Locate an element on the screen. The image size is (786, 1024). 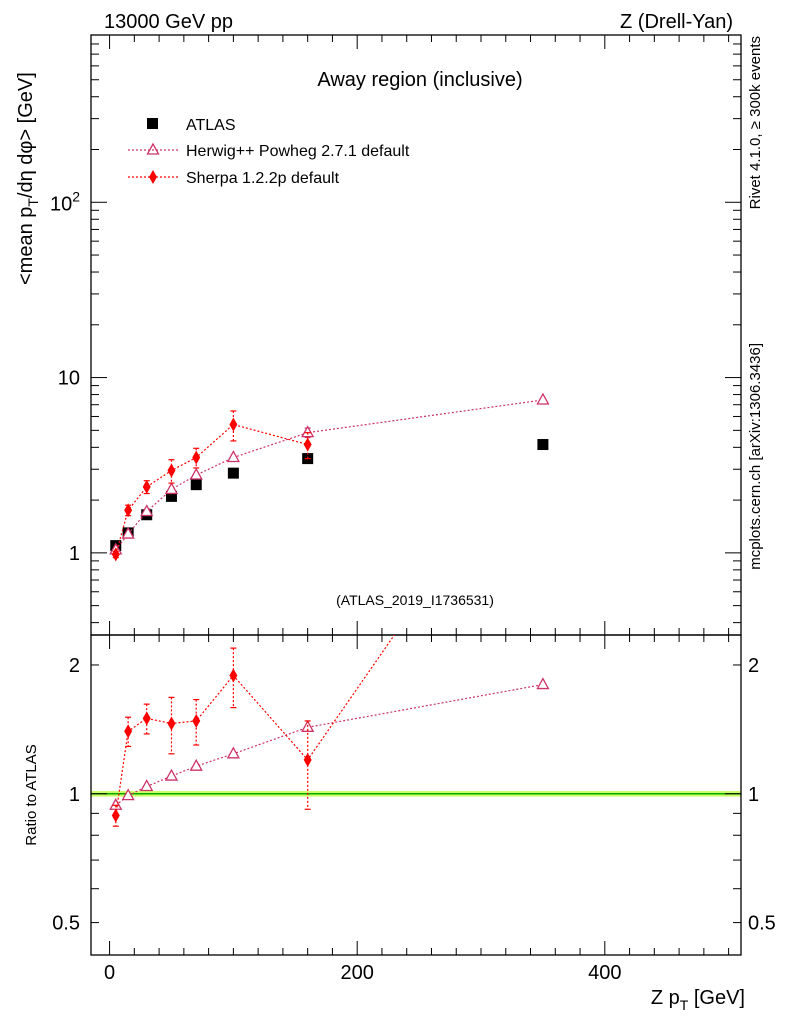
main-ylabel: <mean pT/dη dφ> [GeV] is located at coordinates (28, 178).